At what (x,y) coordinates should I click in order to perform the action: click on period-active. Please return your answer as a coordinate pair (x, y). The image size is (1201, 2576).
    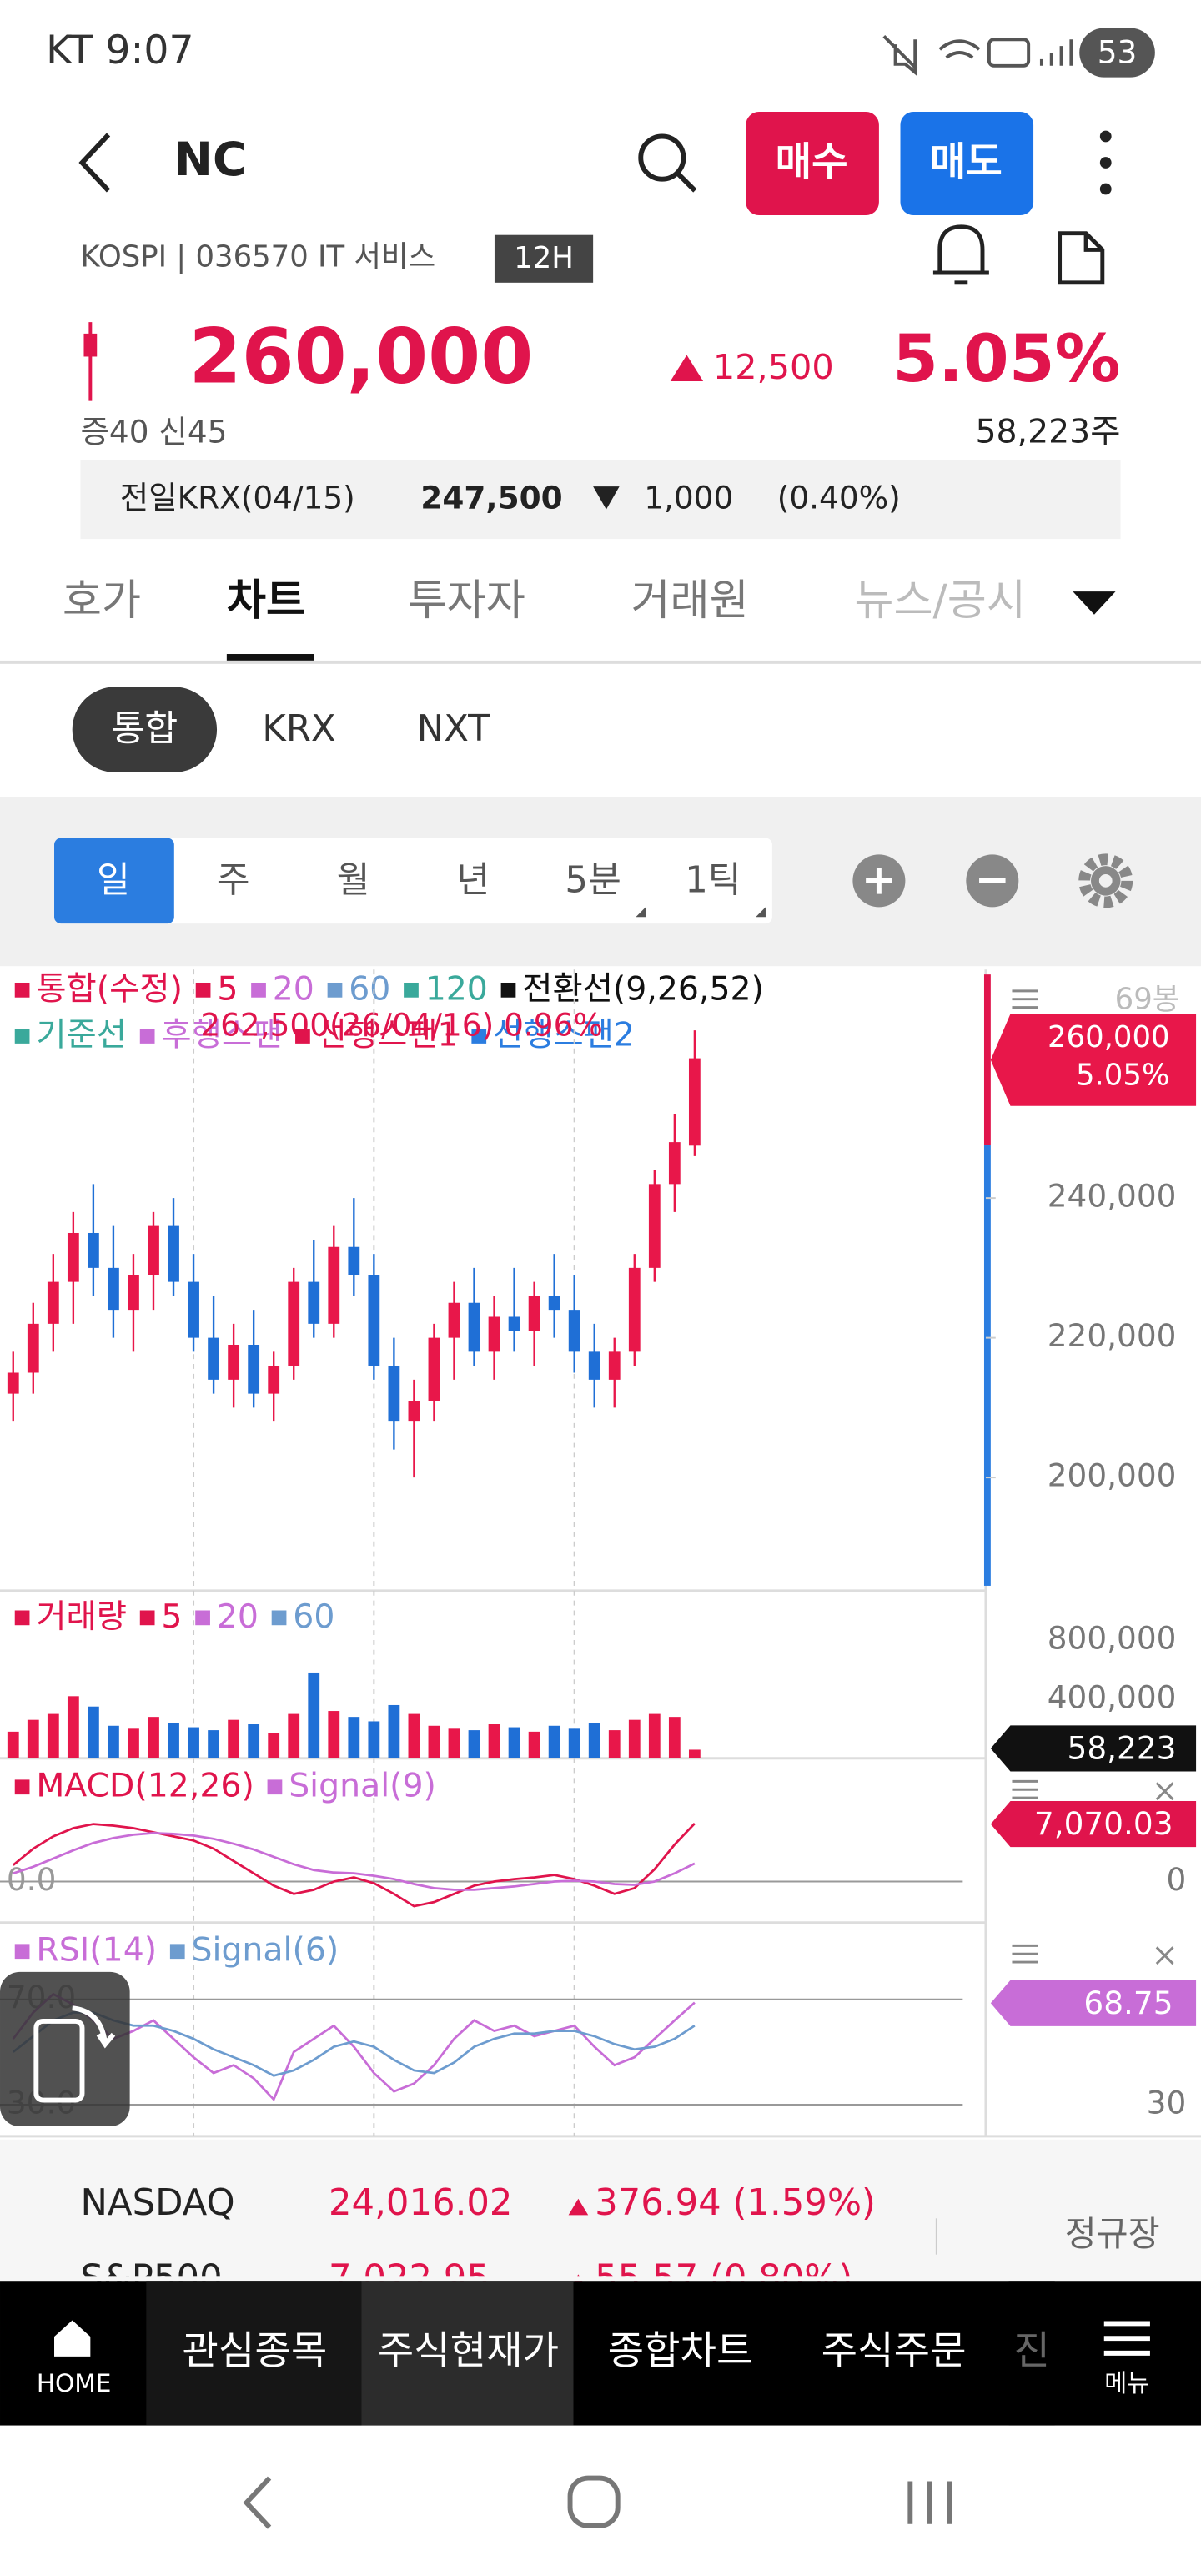
    Looking at the image, I should click on (114, 881).